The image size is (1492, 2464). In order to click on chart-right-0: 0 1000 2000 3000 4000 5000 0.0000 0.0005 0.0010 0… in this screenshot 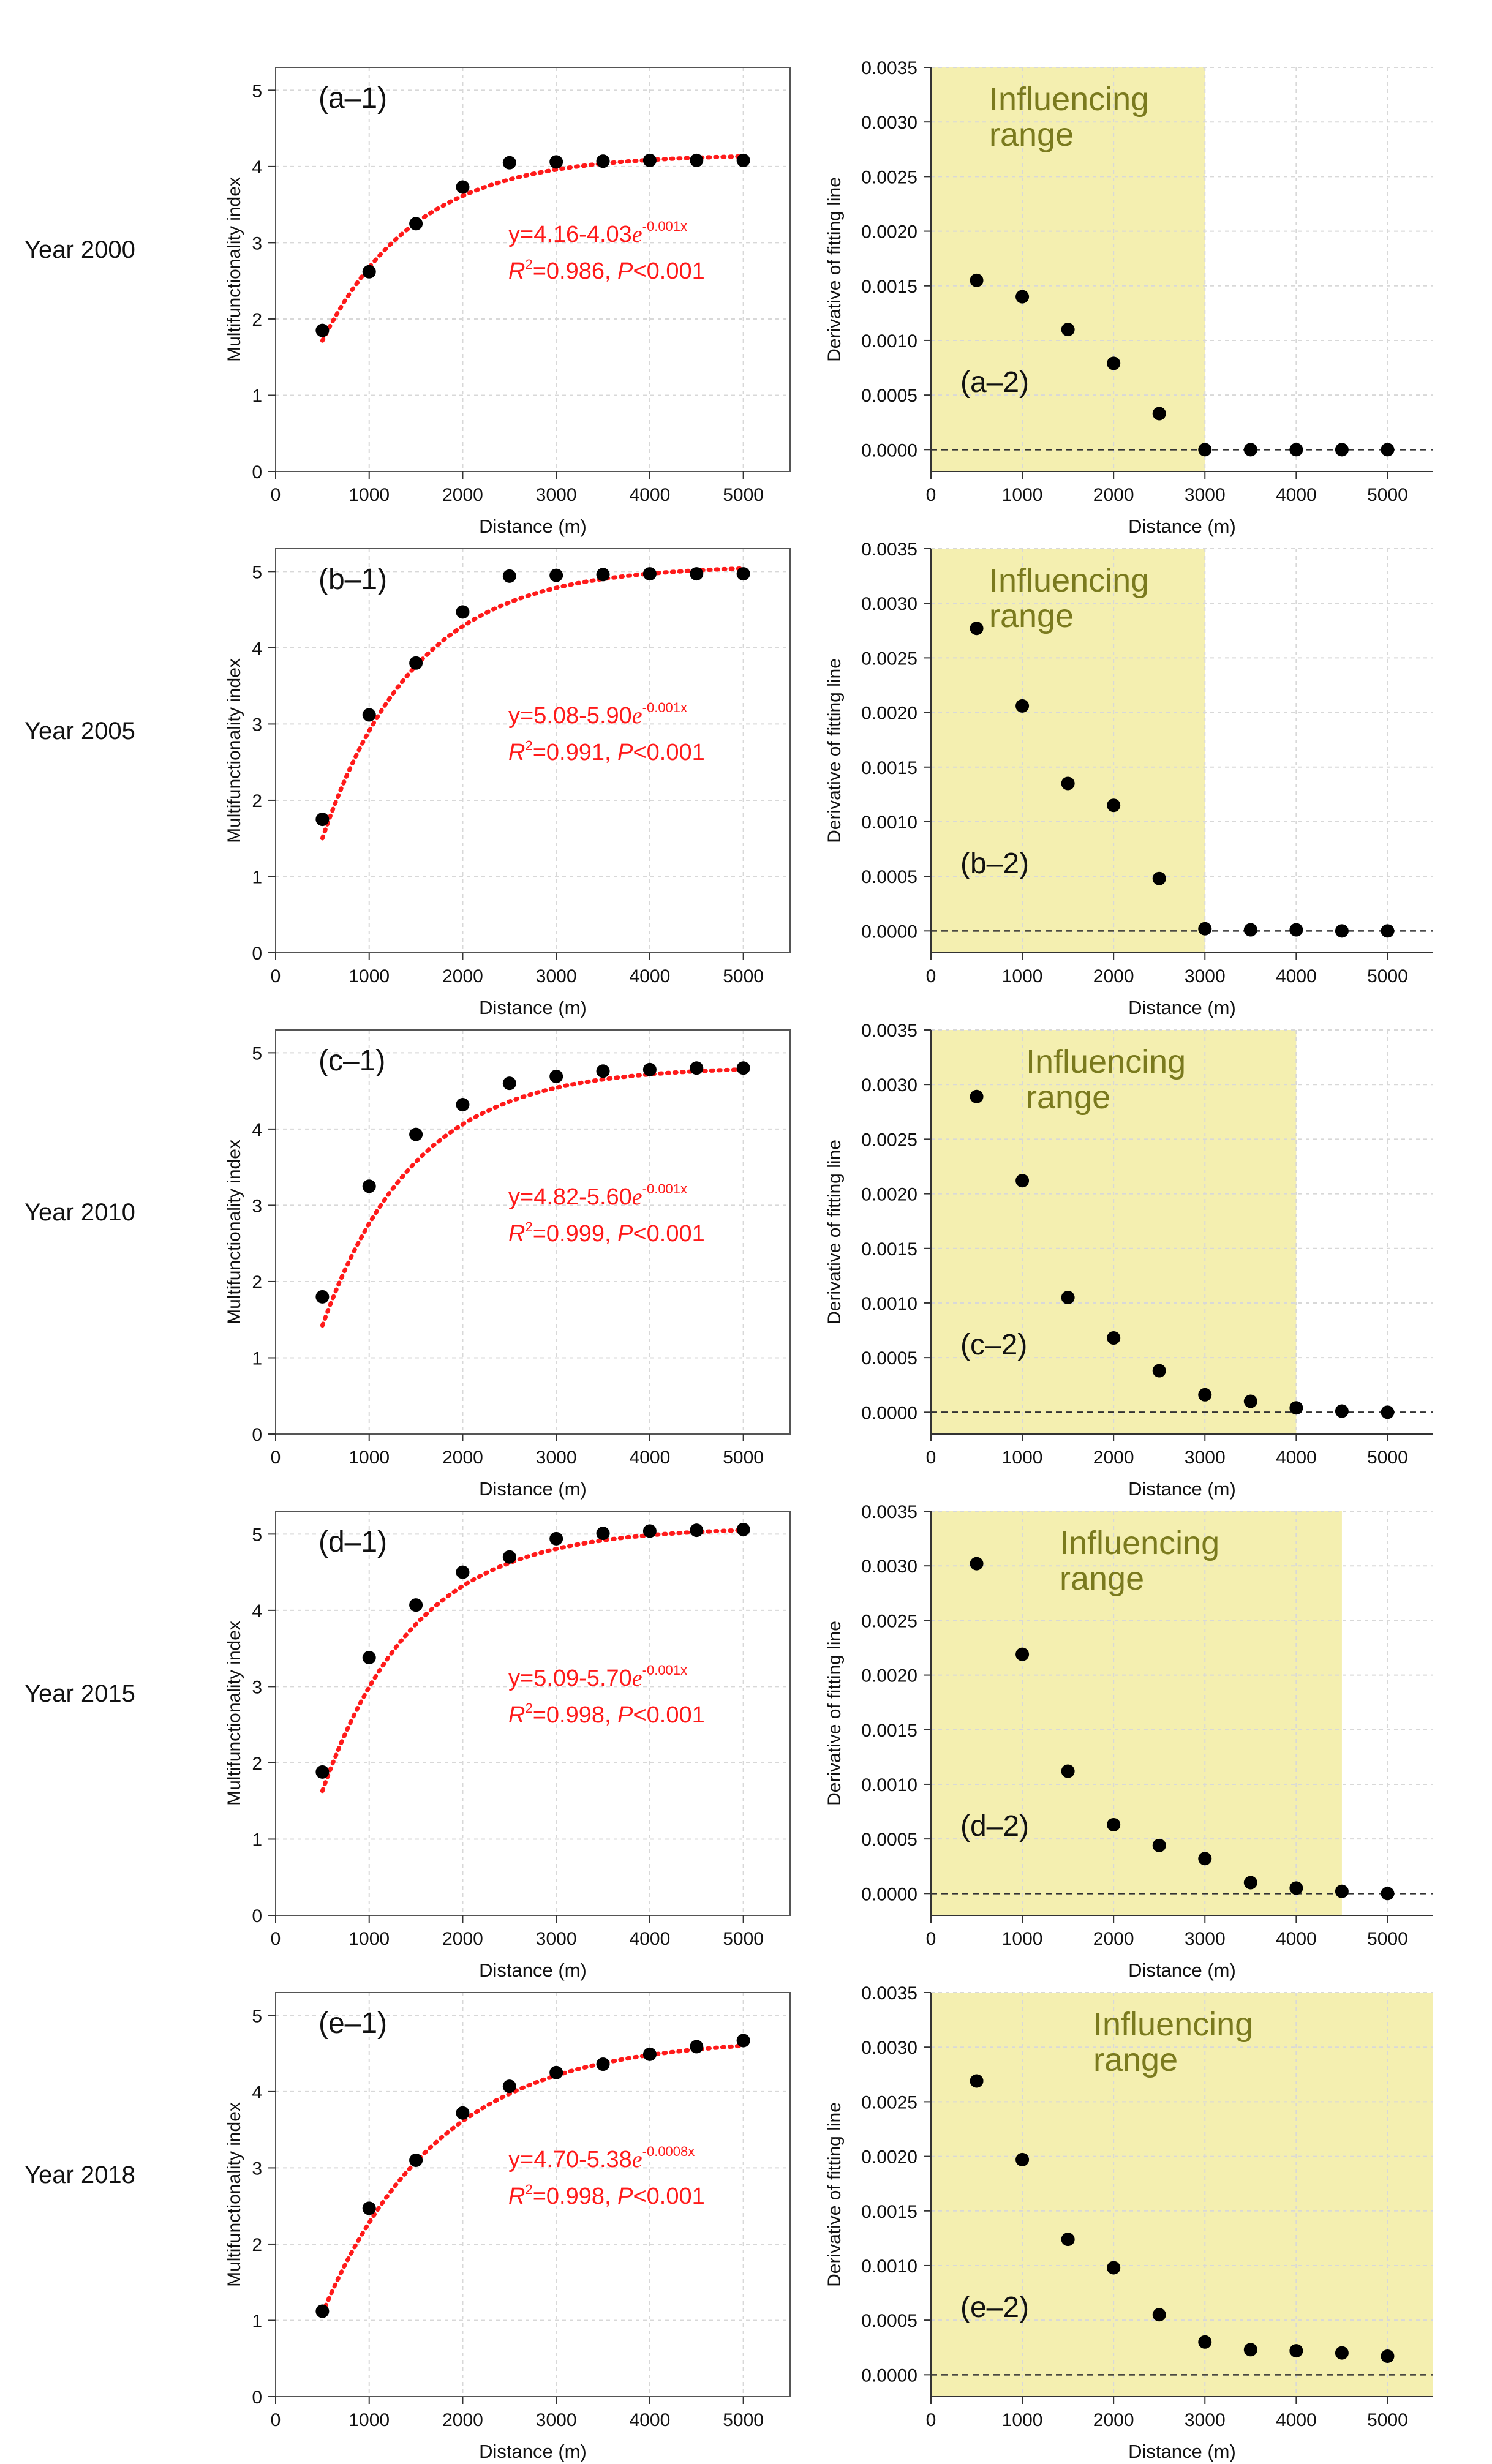, I will do `click(1128, 298)`.